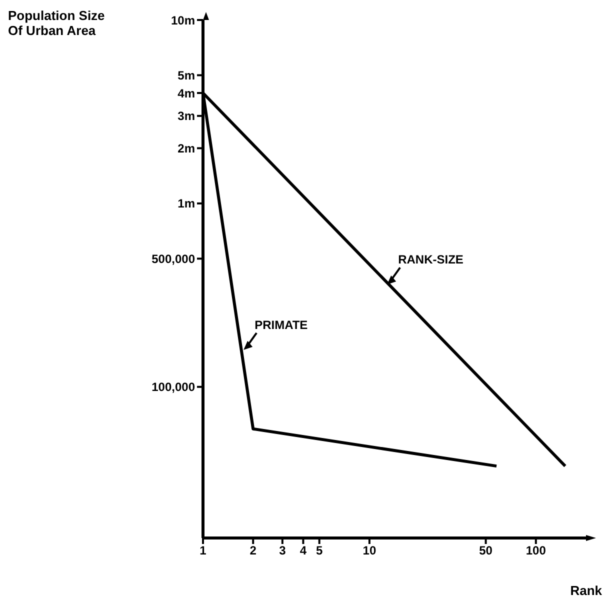  I want to click on x-tick-label: 1, so click(203, 551).